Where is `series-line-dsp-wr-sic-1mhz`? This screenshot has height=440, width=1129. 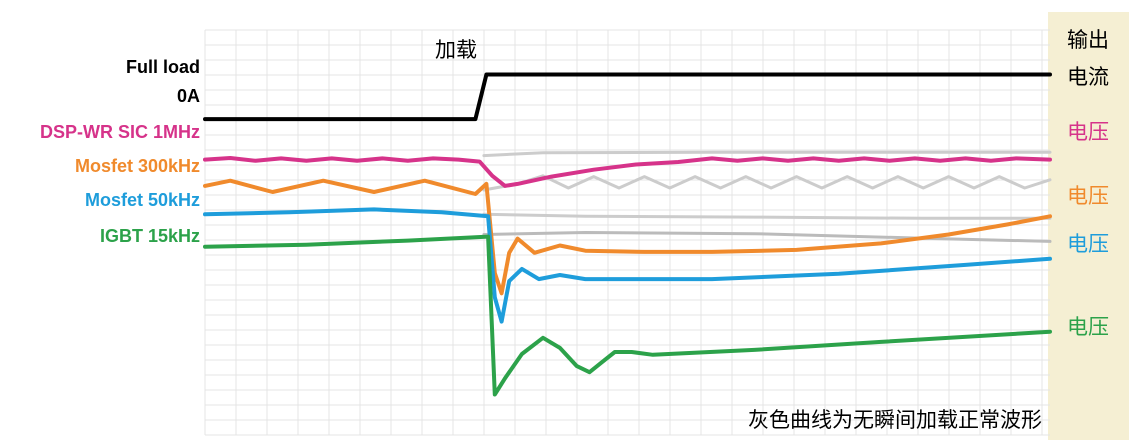
series-line-dsp-wr-sic-1mhz is located at coordinates (627, 172).